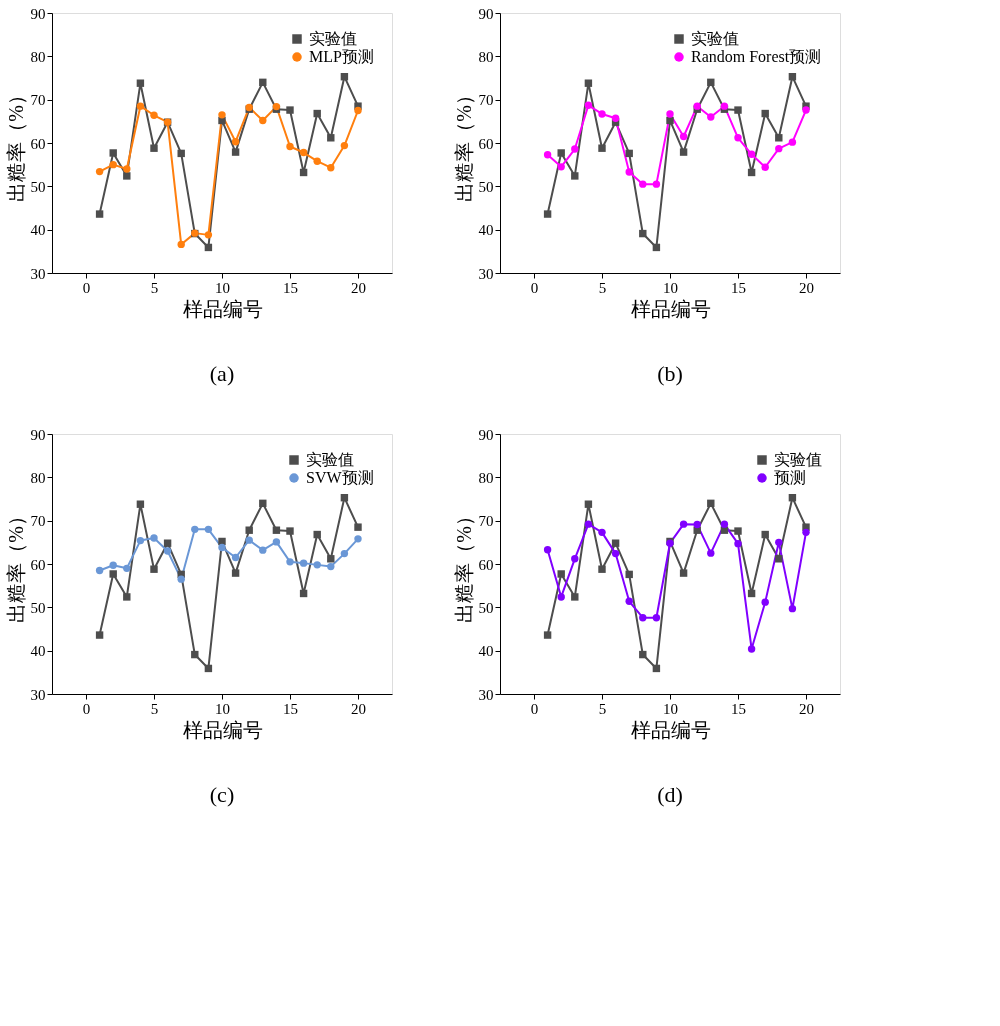 The height and width of the screenshot is (1026, 1000). What do you see at coordinates (756, 56) in the screenshot?
I see `legend-label: Random Forest预测` at bounding box center [756, 56].